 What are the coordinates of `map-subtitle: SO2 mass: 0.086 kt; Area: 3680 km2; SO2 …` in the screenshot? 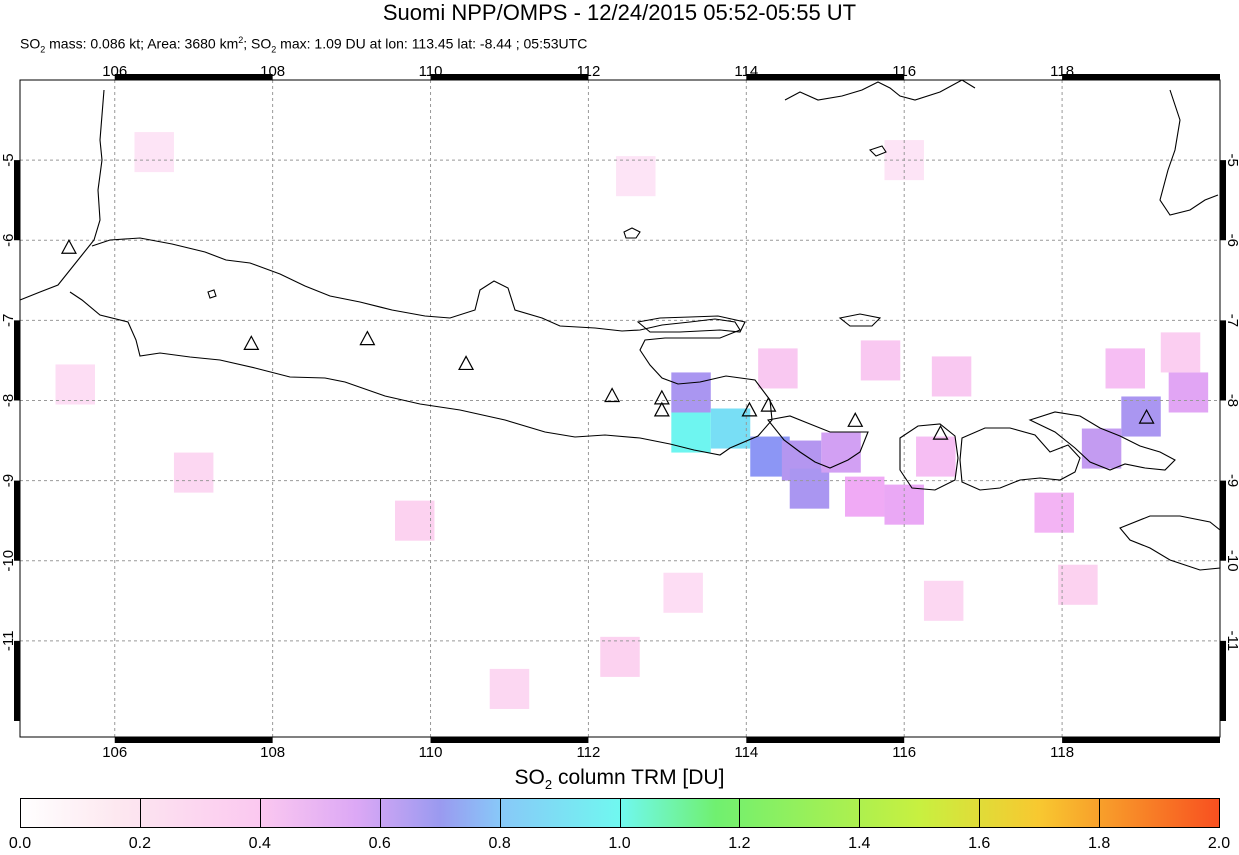 It's located at (303, 44).